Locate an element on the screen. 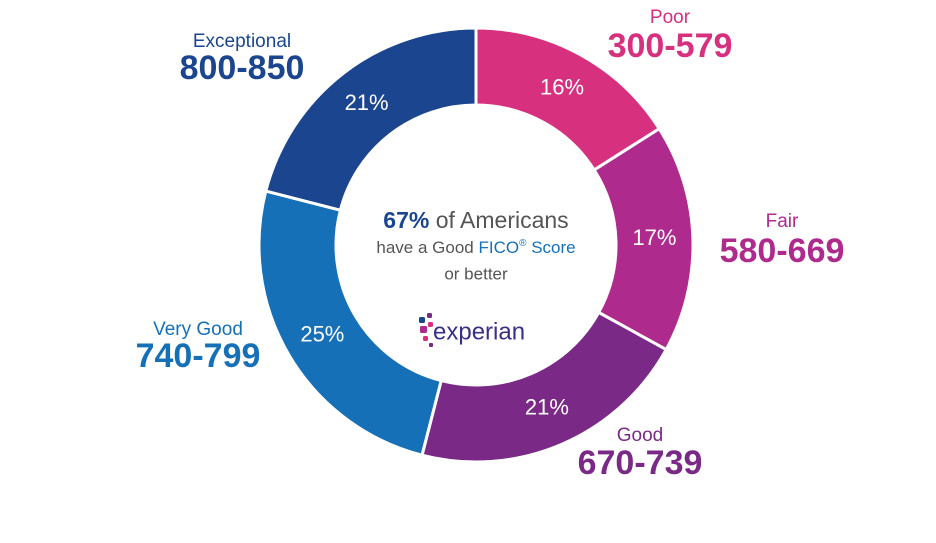  center-line-1: 67% of Americans is located at coordinates (475, 220).